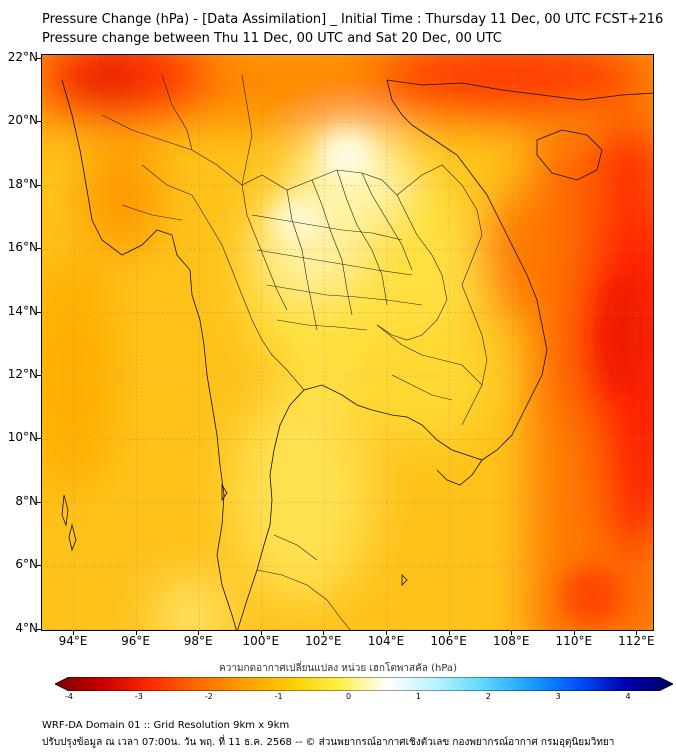 The height and width of the screenshot is (756, 676). Describe the element at coordinates (69, 696) in the screenshot. I see `colorbar-tick-label: -4` at that location.